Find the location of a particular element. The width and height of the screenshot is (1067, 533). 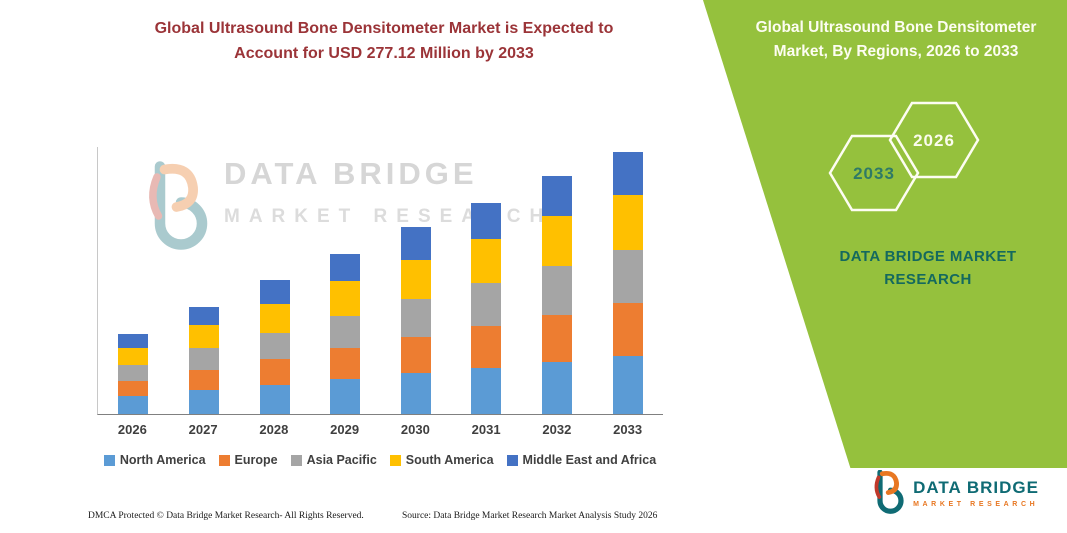

x-tick-label: 2032 is located at coordinates (557, 429).